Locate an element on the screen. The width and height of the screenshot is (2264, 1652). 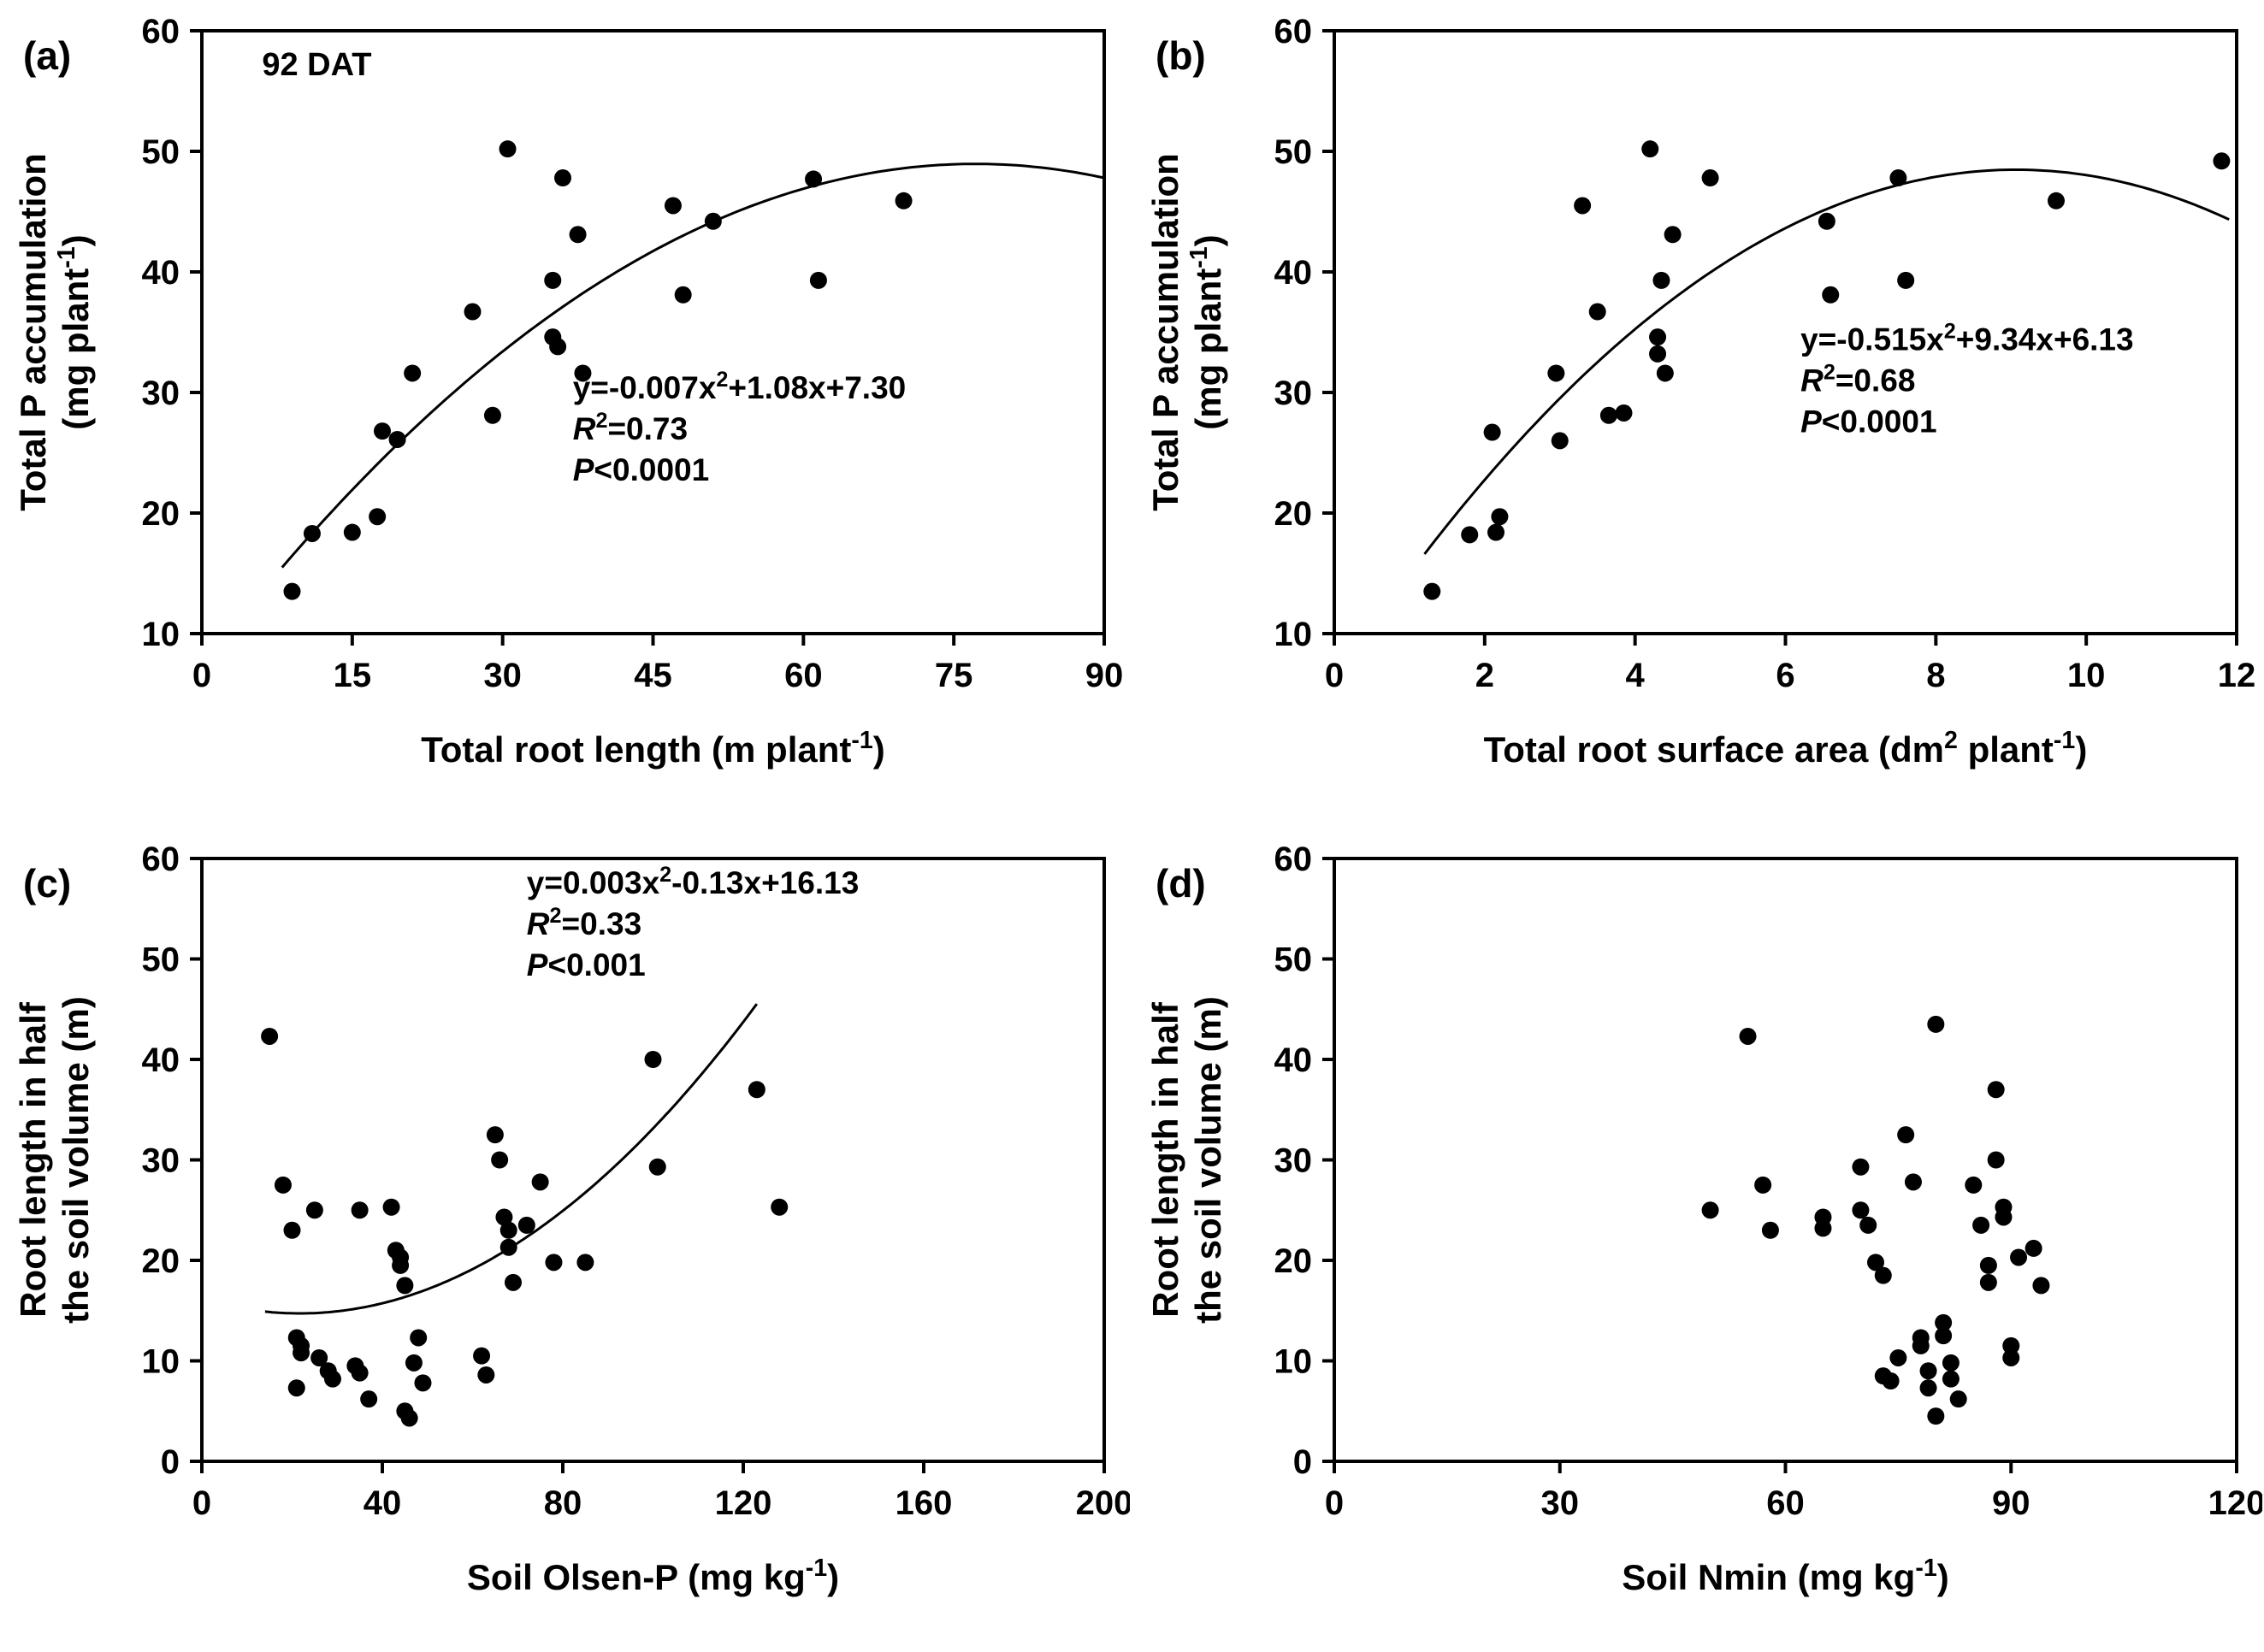
x-tick-label: 2 is located at coordinates (1485, 675).